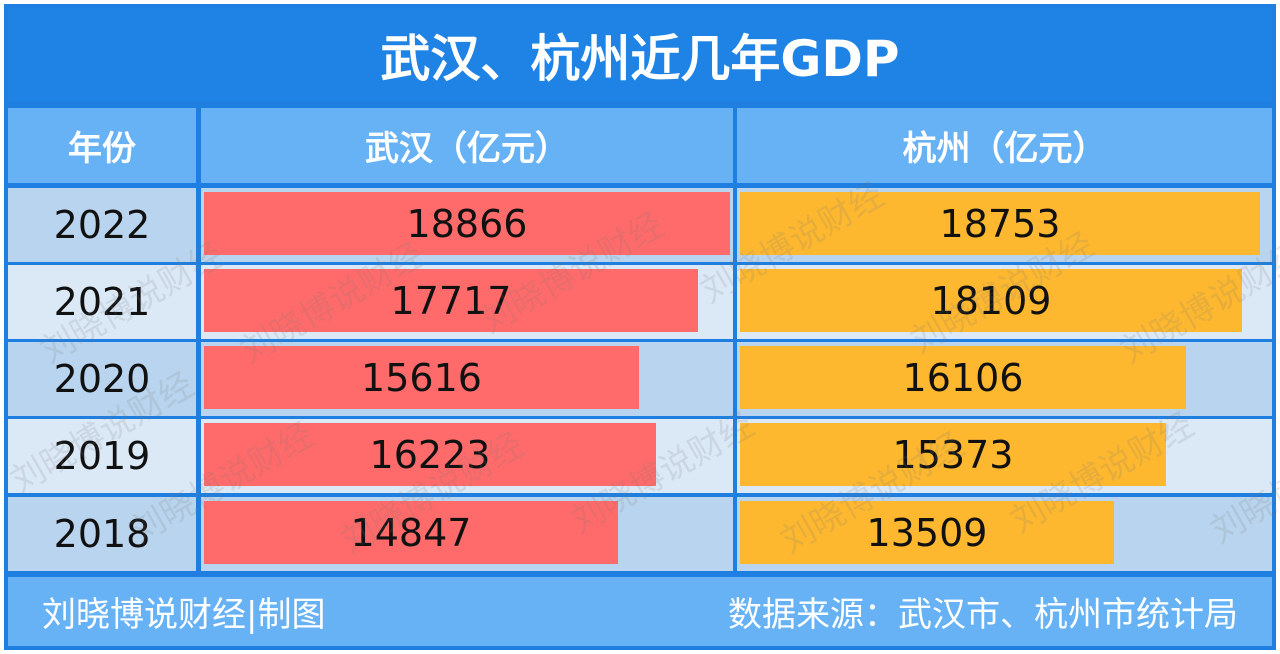 The height and width of the screenshot is (654, 1280). What do you see at coordinates (640, 55) in the screenshot?
I see `chart-title: 武汉、杭州近几年GDP` at bounding box center [640, 55].